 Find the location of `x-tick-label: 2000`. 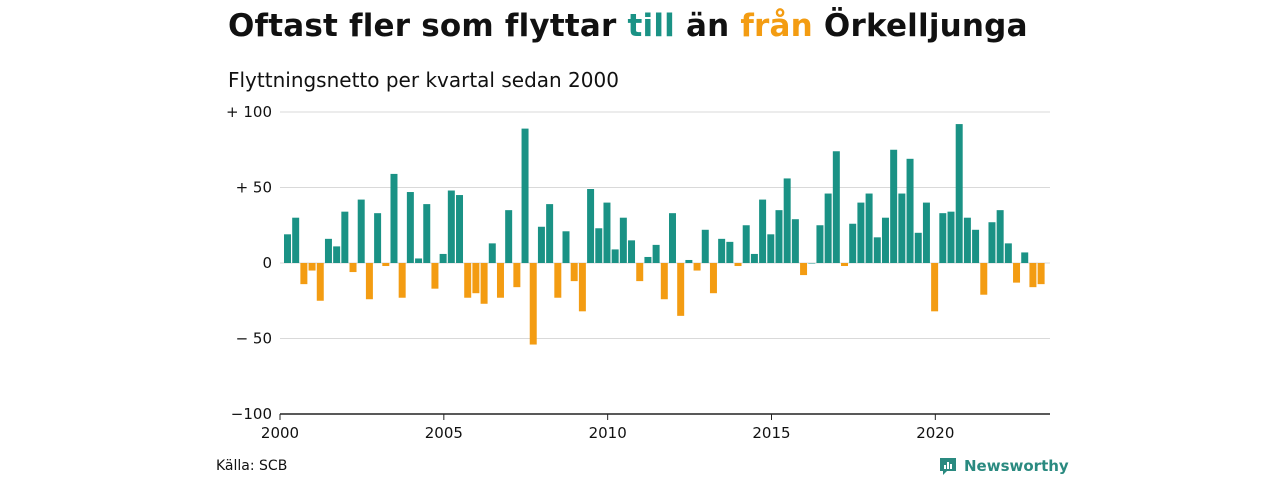

x-tick-label: 2000 is located at coordinates (280, 433).